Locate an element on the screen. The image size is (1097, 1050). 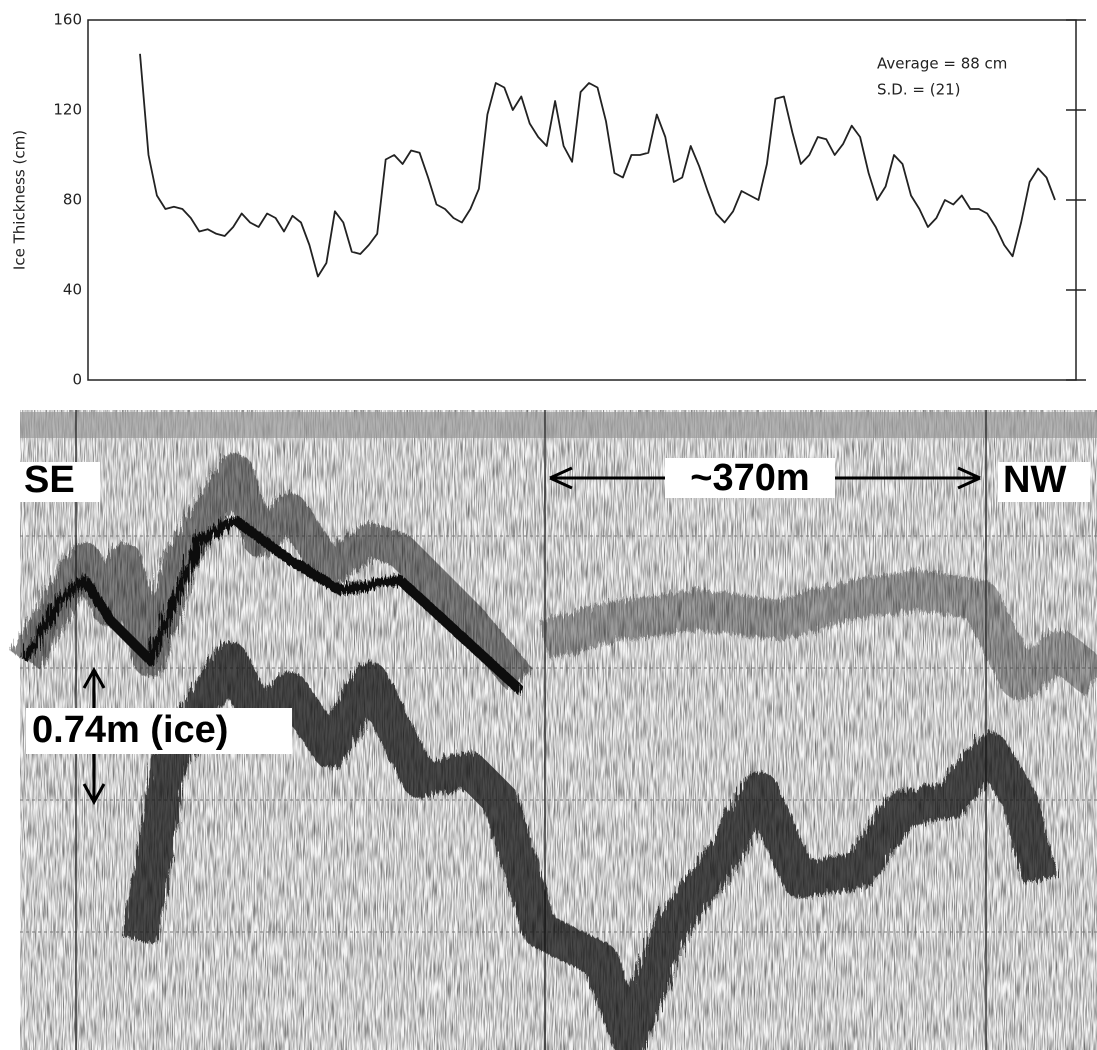
y-tick-label: 160 is located at coordinates (67, 20).